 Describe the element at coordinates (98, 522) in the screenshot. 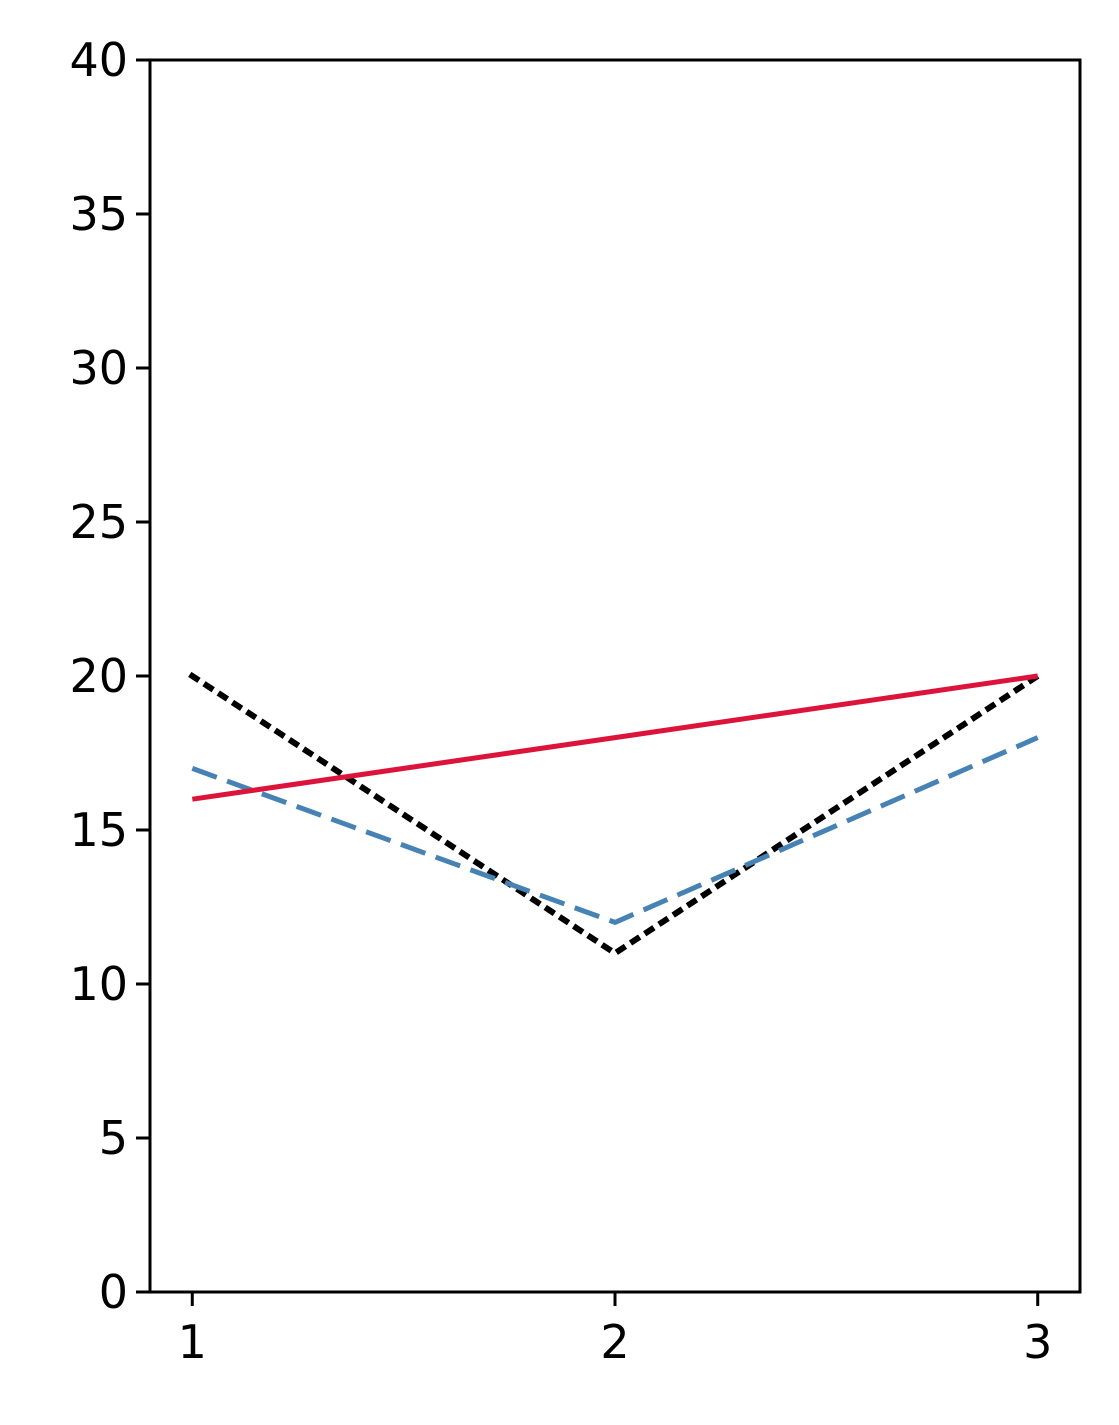

I see `y-tick-label: 25` at that location.